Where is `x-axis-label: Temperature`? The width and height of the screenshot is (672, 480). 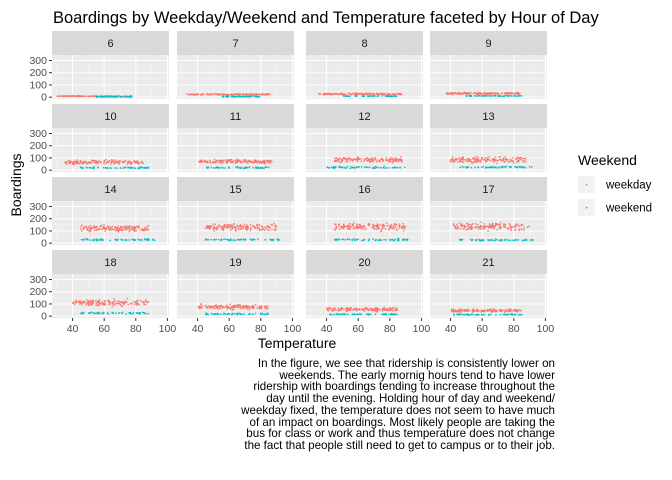 x-axis-label: Temperature is located at coordinates (297, 343).